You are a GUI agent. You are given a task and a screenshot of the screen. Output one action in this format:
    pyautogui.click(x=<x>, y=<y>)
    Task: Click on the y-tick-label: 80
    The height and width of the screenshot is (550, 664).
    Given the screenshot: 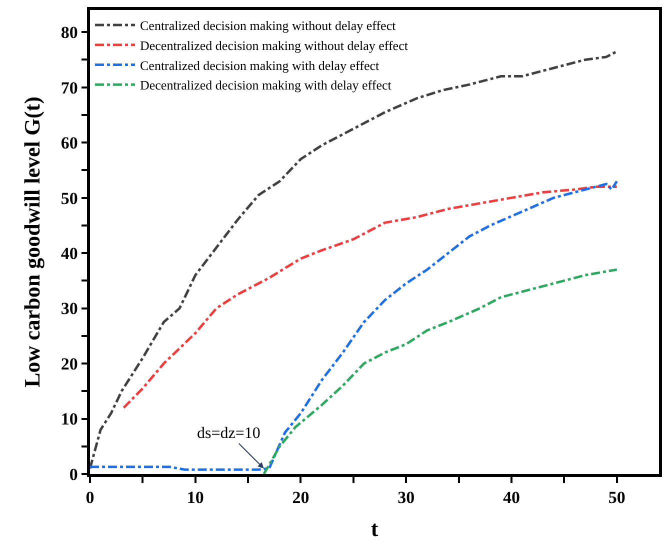 What is the action you would take?
    pyautogui.click(x=69, y=32)
    